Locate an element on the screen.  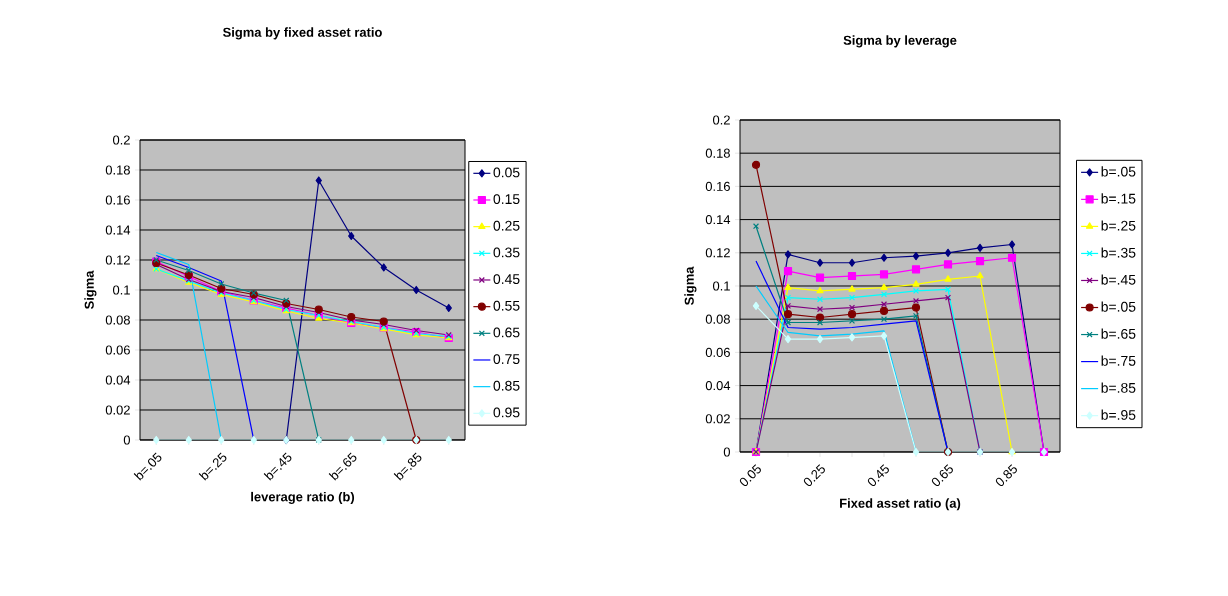
legend-label: b=.45 is located at coordinates (1118, 279).